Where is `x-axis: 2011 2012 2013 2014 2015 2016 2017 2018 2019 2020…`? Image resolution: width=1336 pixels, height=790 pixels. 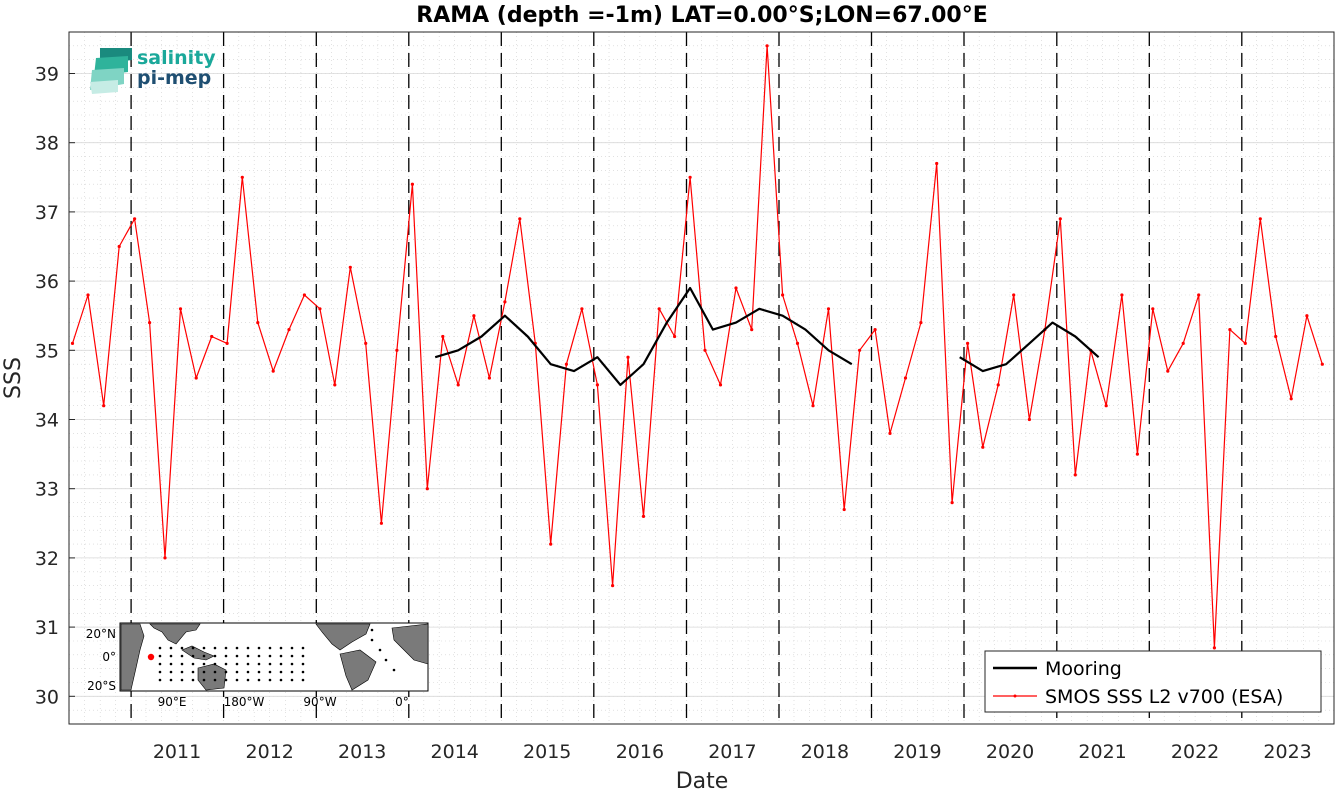
x-axis: 2011 2012 2013 2014 2015 2016 2017 2018 2019 2020… is located at coordinates (732, 752).